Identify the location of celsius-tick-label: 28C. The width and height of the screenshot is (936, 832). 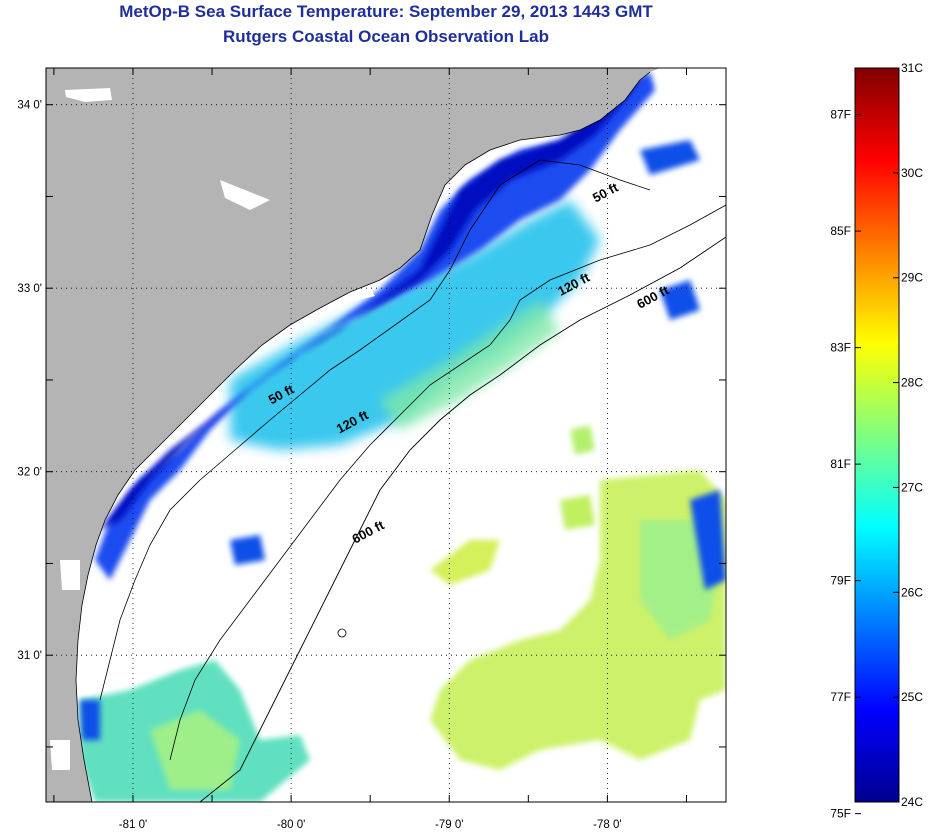
(912, 383).